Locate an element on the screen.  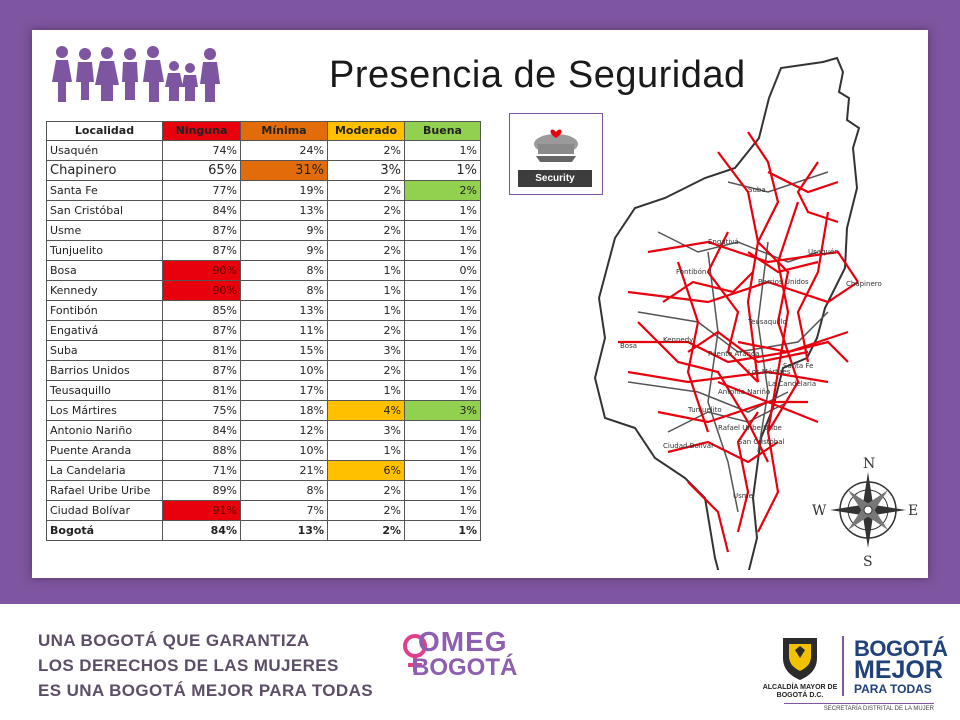
cell-buena: 0% is located at coordinates (442, 270).